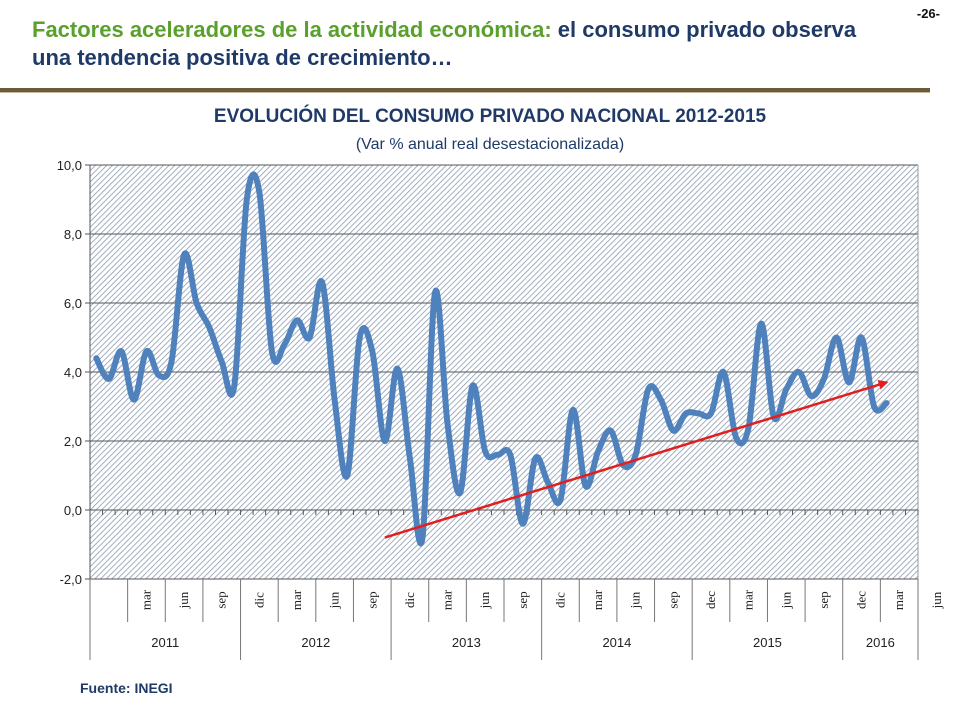  What do you see at coordinates (880, 642) in the screenshot?
I see `year-label: 2016` at bounding box center [880, 642].